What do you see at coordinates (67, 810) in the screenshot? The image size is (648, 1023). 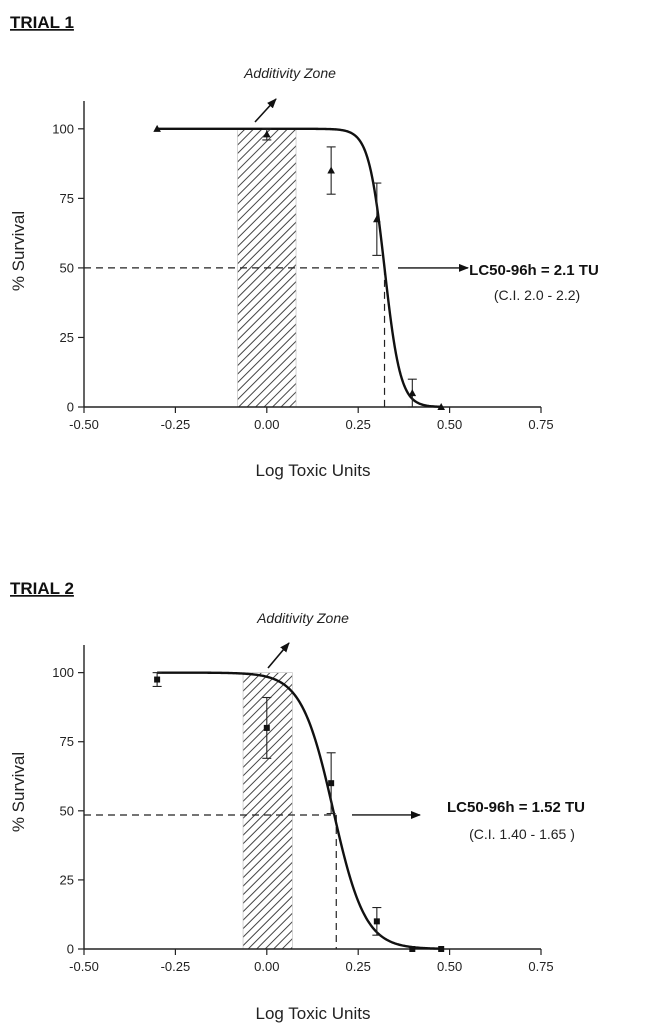 I see `trial-2-y-tick-label: 50` at bounding box center [67, 810].